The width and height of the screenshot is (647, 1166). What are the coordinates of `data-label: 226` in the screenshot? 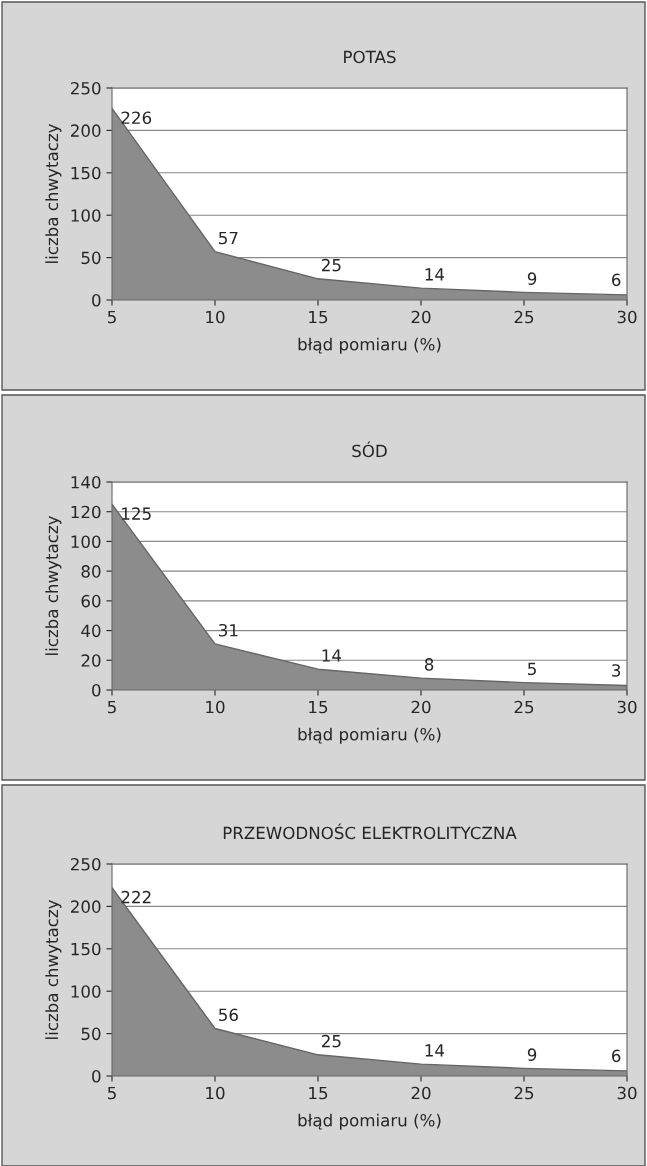 It's located at (136, 118).